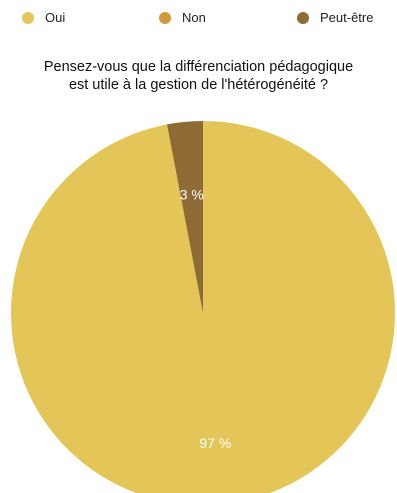  I want to click on legend-label-peut-etre: Peut-être, so click(347, 17).